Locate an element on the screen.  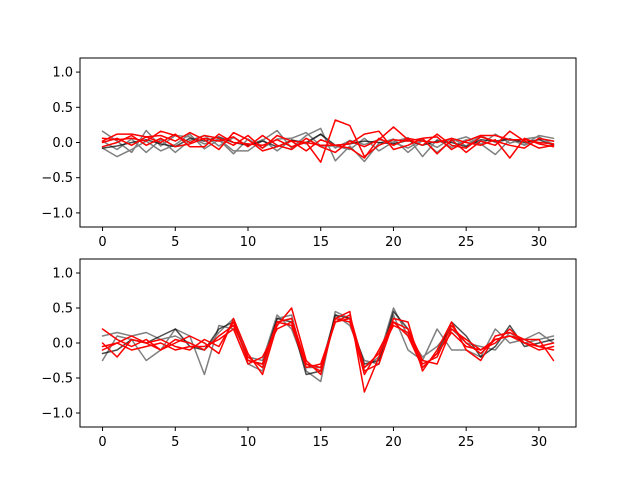
series-layer-top is located at coordinates (328, 141).